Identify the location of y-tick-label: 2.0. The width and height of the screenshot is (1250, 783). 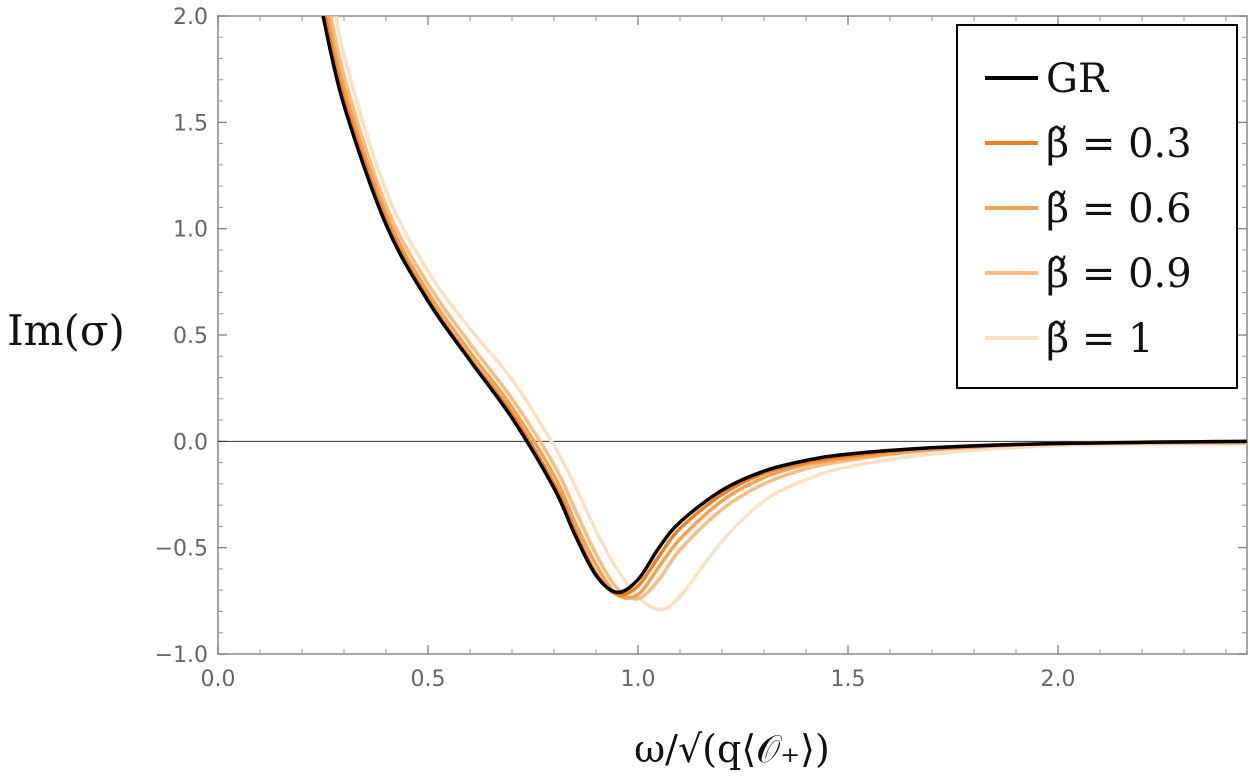
(190, 17).